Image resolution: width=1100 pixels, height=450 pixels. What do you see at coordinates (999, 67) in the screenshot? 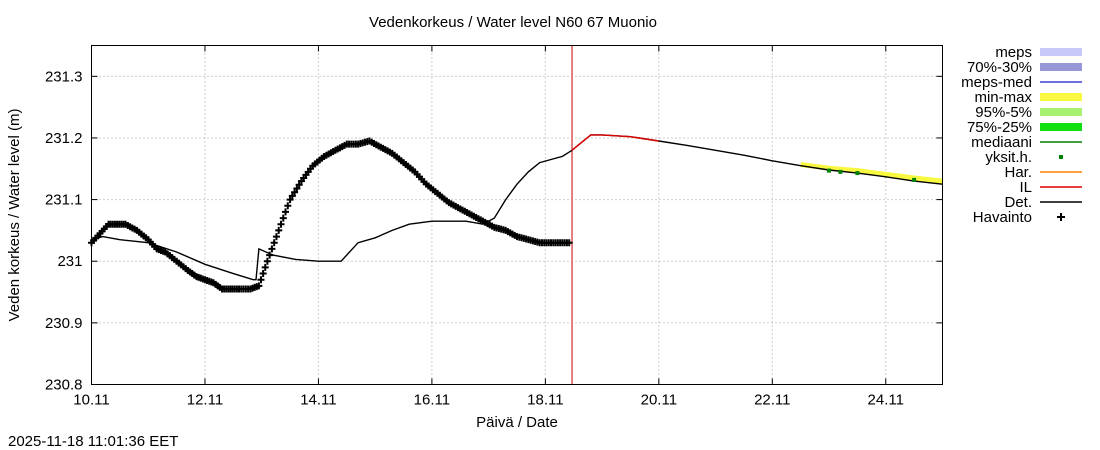
I see `legend-label-p70_30: 70%-30%` at bounding box center [999, 67].